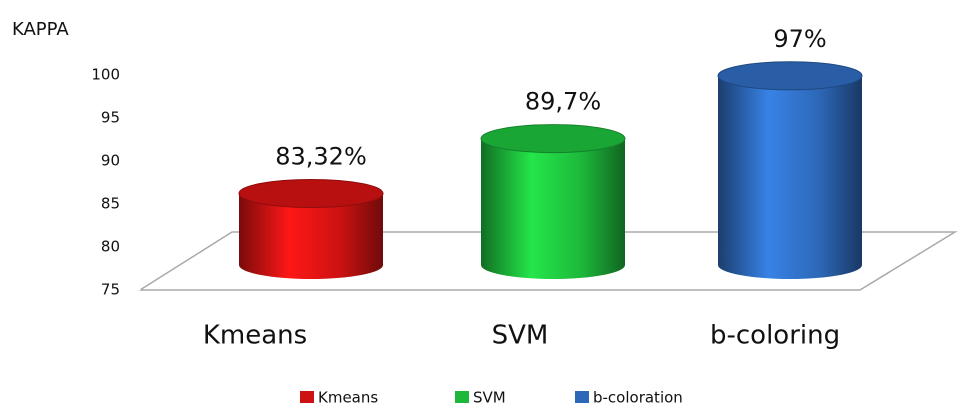 This screenshot has width=964, height=405. I want to click on y-tick-label: 90, so click(110, 161).